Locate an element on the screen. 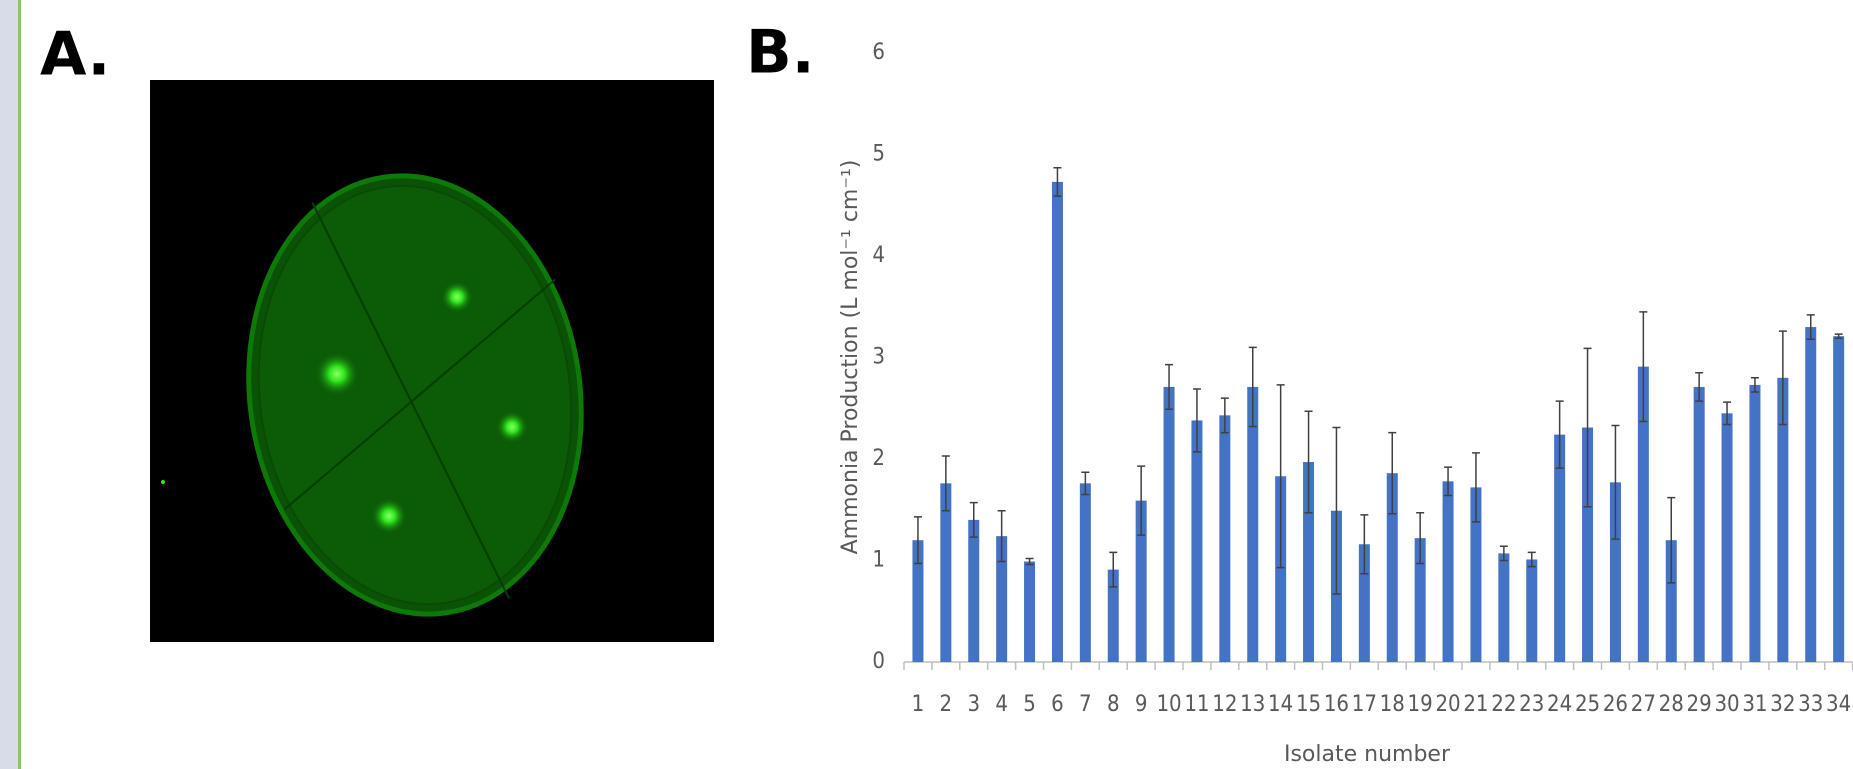 This screenshot has height=769, width=1853. x-tick-label: 26 is located at coordinates (1615, 704).